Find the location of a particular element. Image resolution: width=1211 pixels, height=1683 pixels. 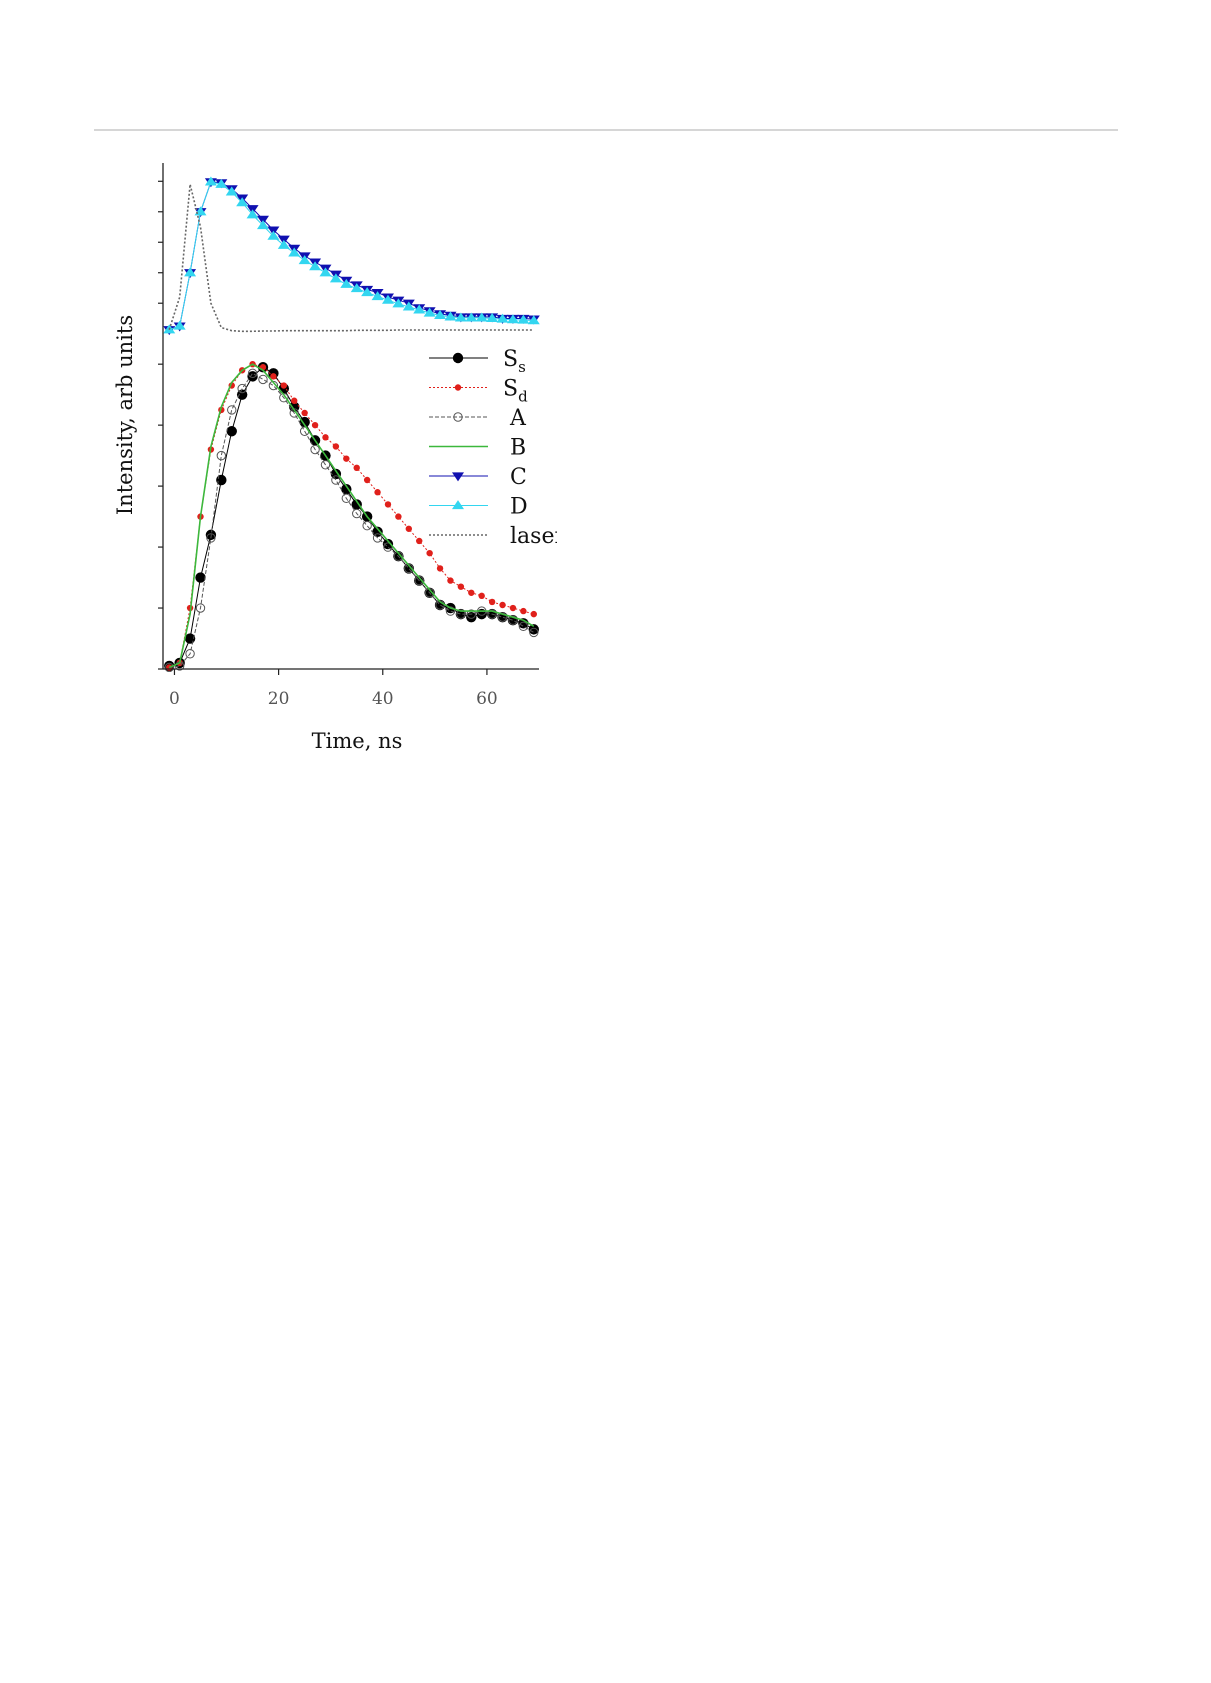

legend-label: Sd is located at coordinates (515, 391).